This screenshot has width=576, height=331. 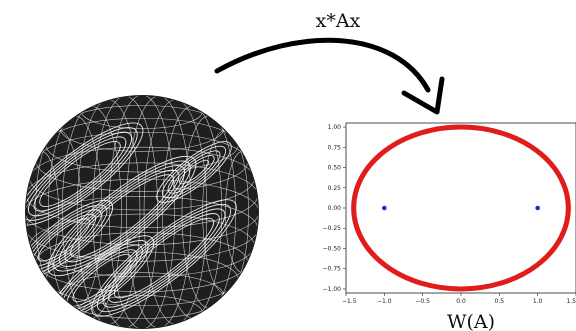 What do you see at coordinates (349, 301) in the screenshot?
I see `x-tick-label: −1.5` at bounding box center [349, 301].